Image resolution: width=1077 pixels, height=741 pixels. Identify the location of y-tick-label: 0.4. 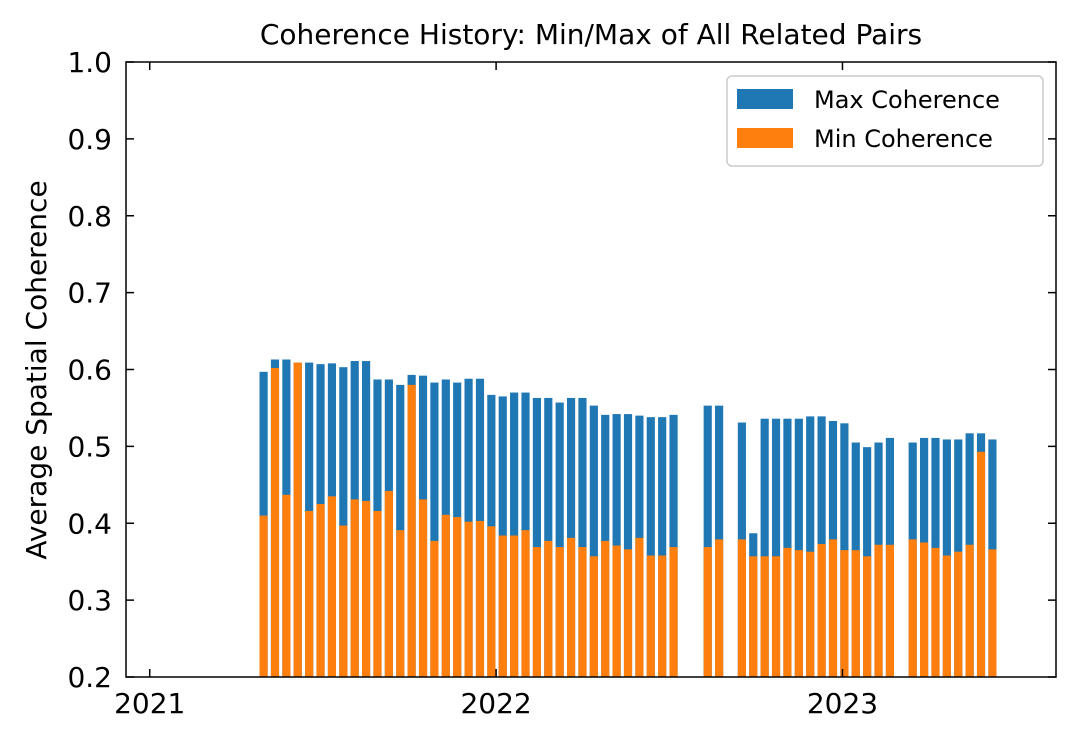
(89, 523).